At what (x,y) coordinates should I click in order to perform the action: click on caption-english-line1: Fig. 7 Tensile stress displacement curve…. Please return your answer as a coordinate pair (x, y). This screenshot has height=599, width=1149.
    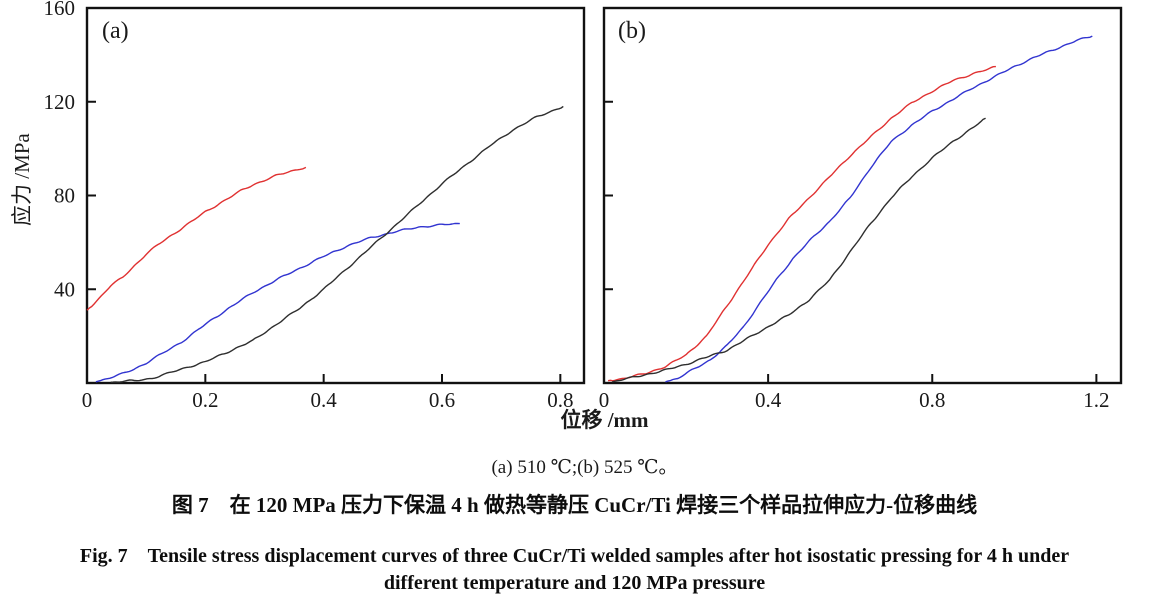
    Looking at the image, I should click on (574, 556).